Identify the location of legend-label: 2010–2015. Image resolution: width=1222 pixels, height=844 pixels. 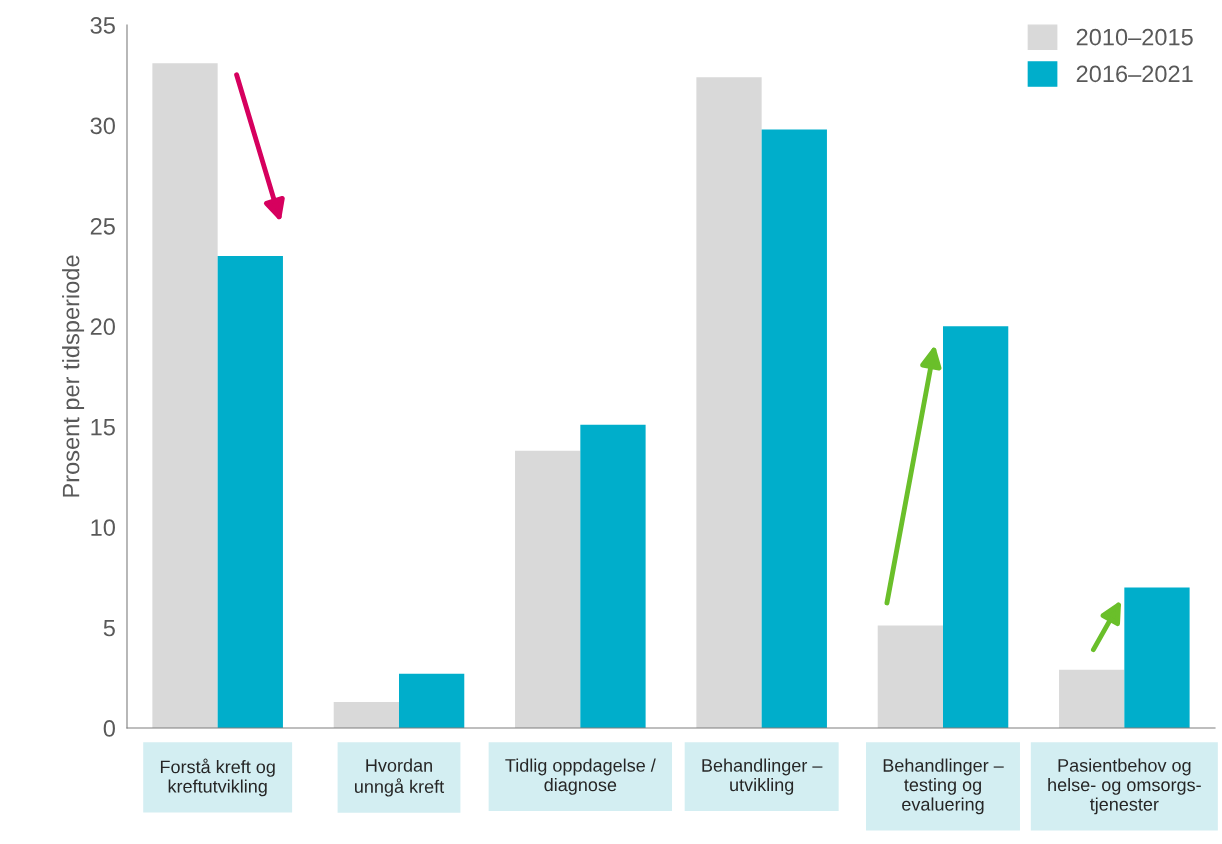
(1134, 37).